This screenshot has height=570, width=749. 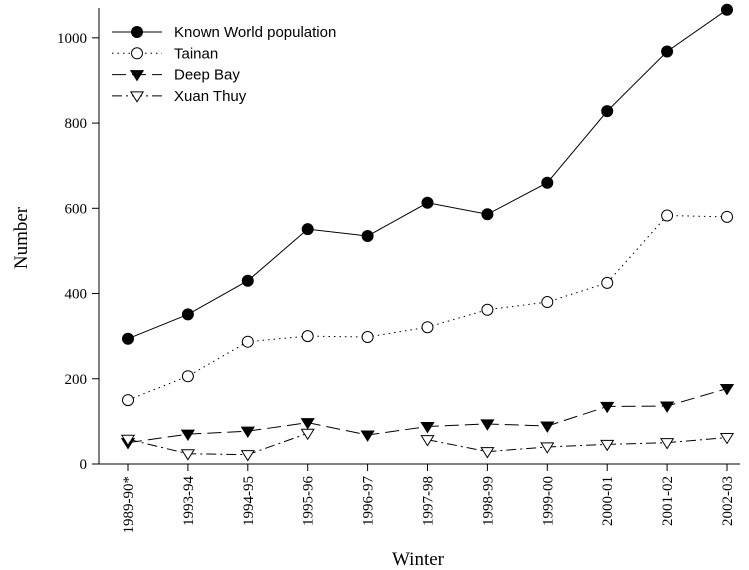 What do you see at coordinates (255, 32) in the screenshot?
I see `legend-label: Known World population` at bounding box center [255, 32].